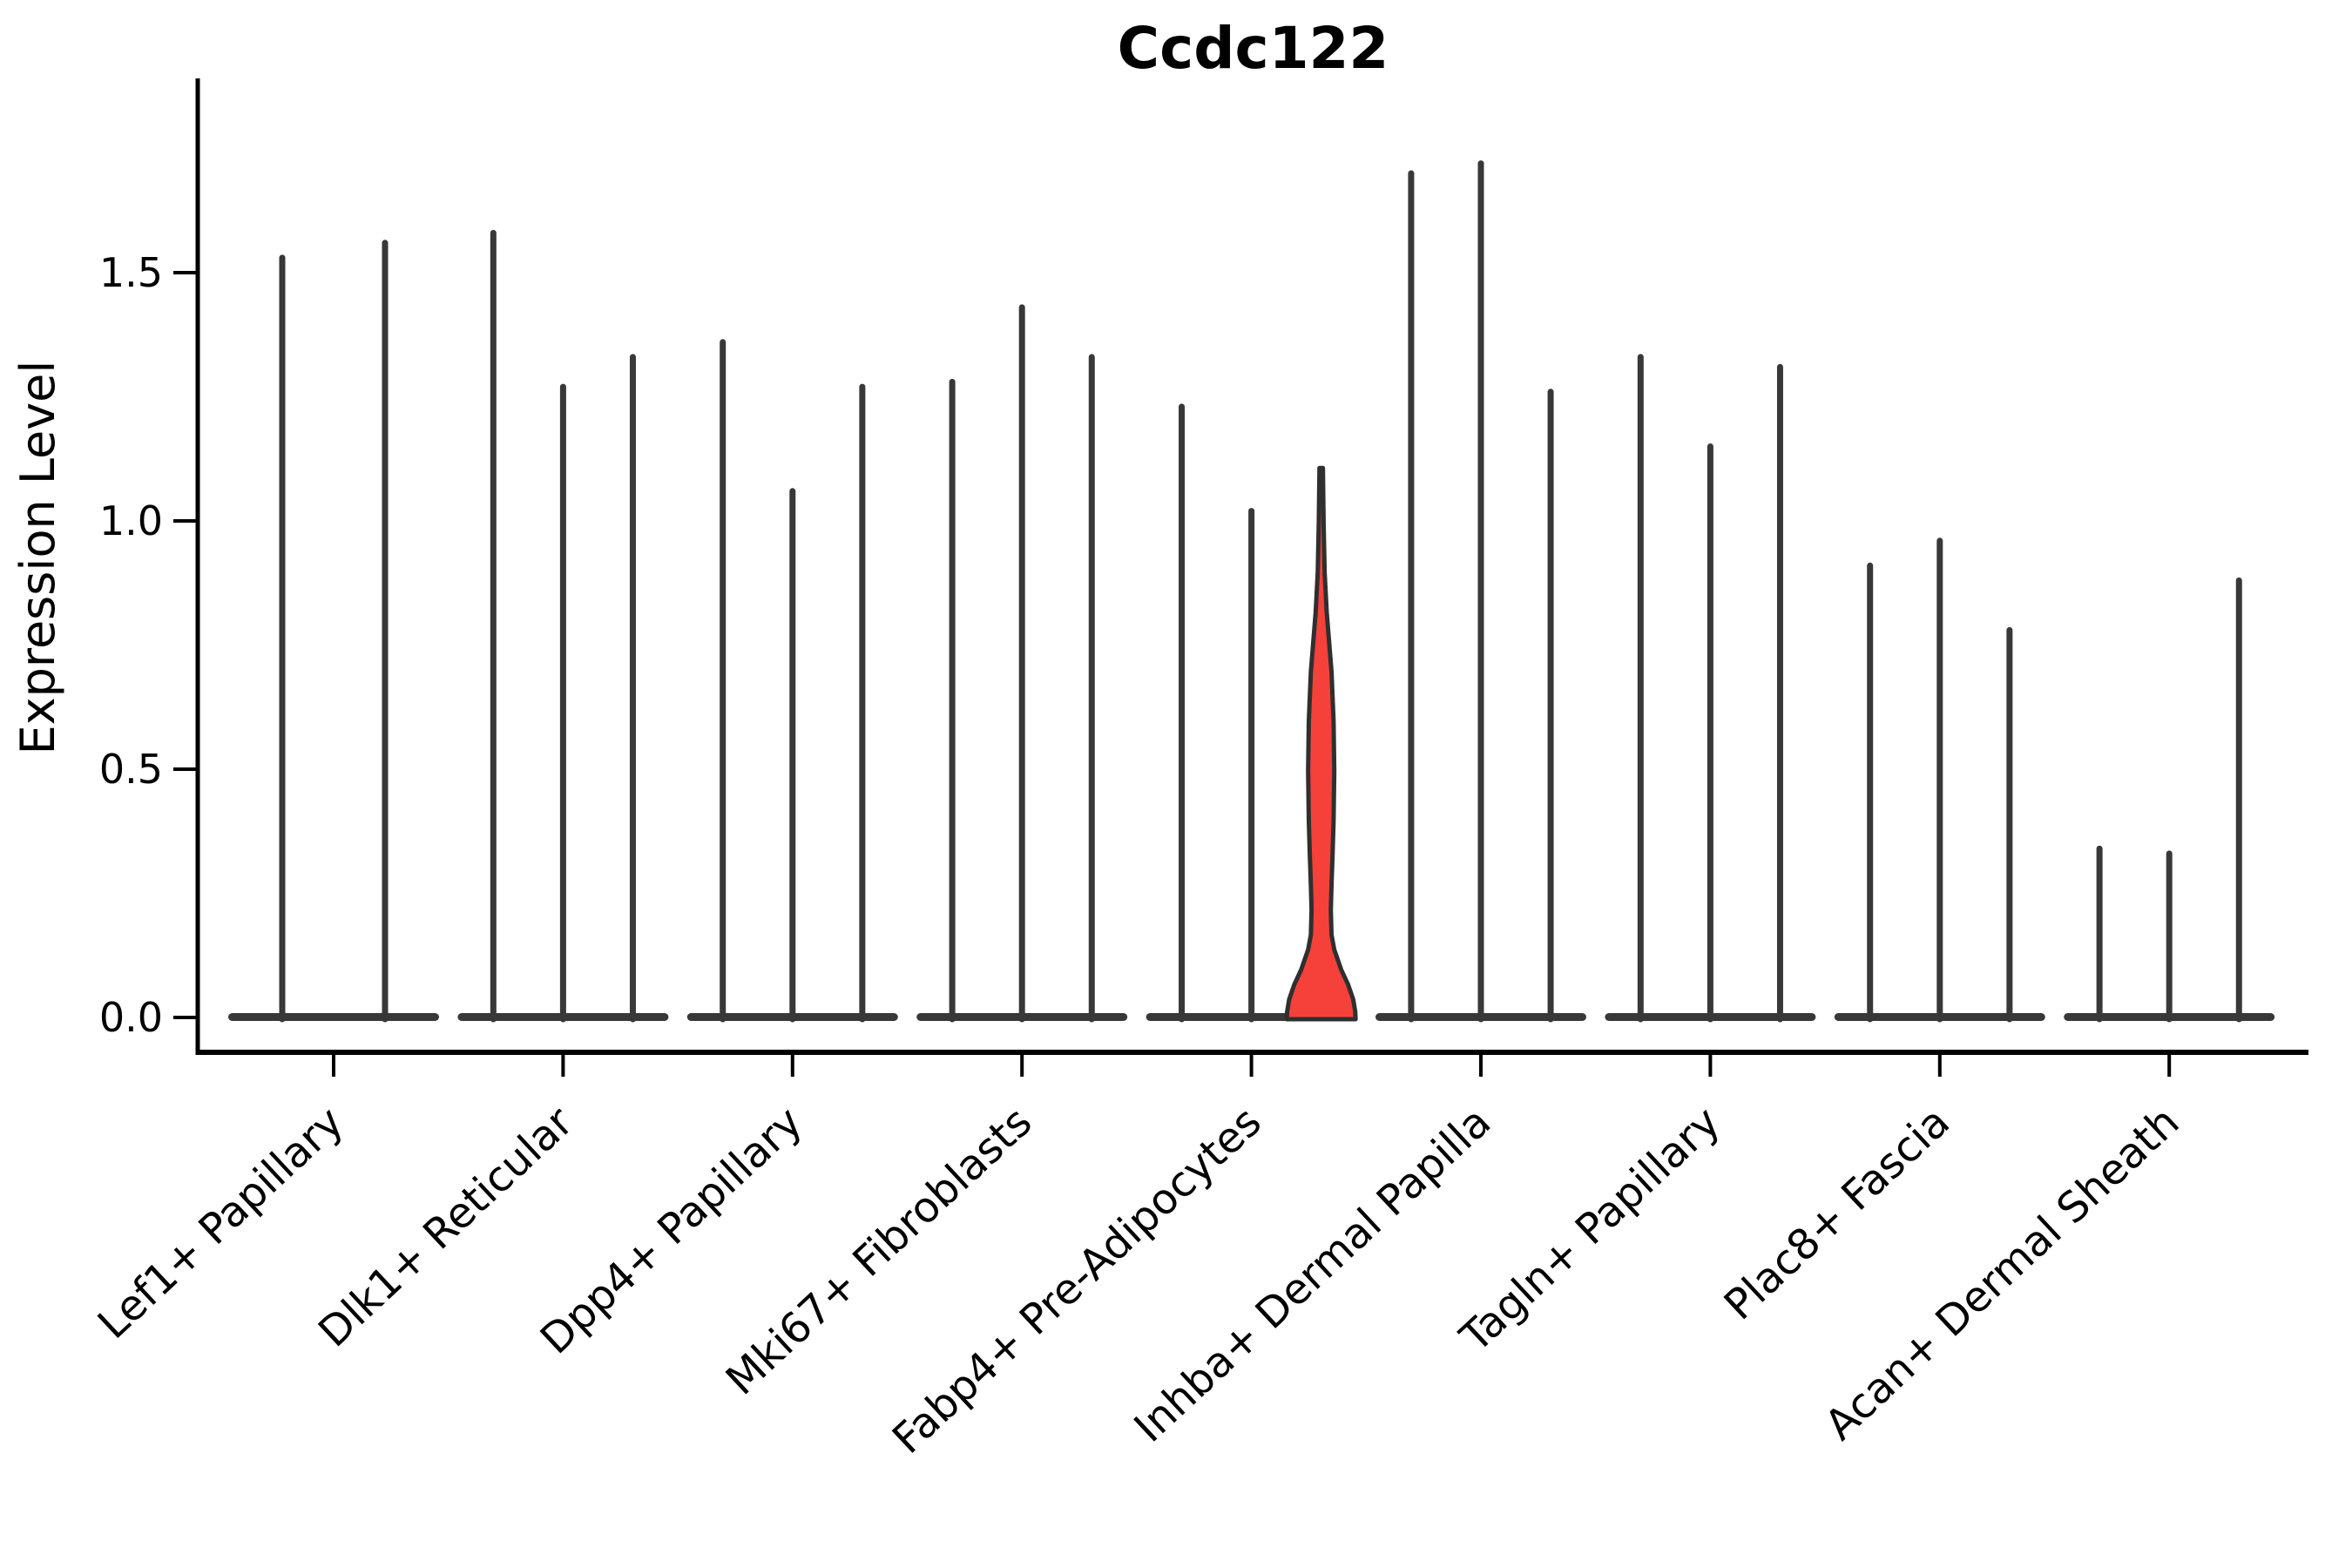 This screenshot has height=1568, width=2352. I want to click on x-tick-label: Fabp4+ Pre-Adipocytes, so click(1077, 1280).